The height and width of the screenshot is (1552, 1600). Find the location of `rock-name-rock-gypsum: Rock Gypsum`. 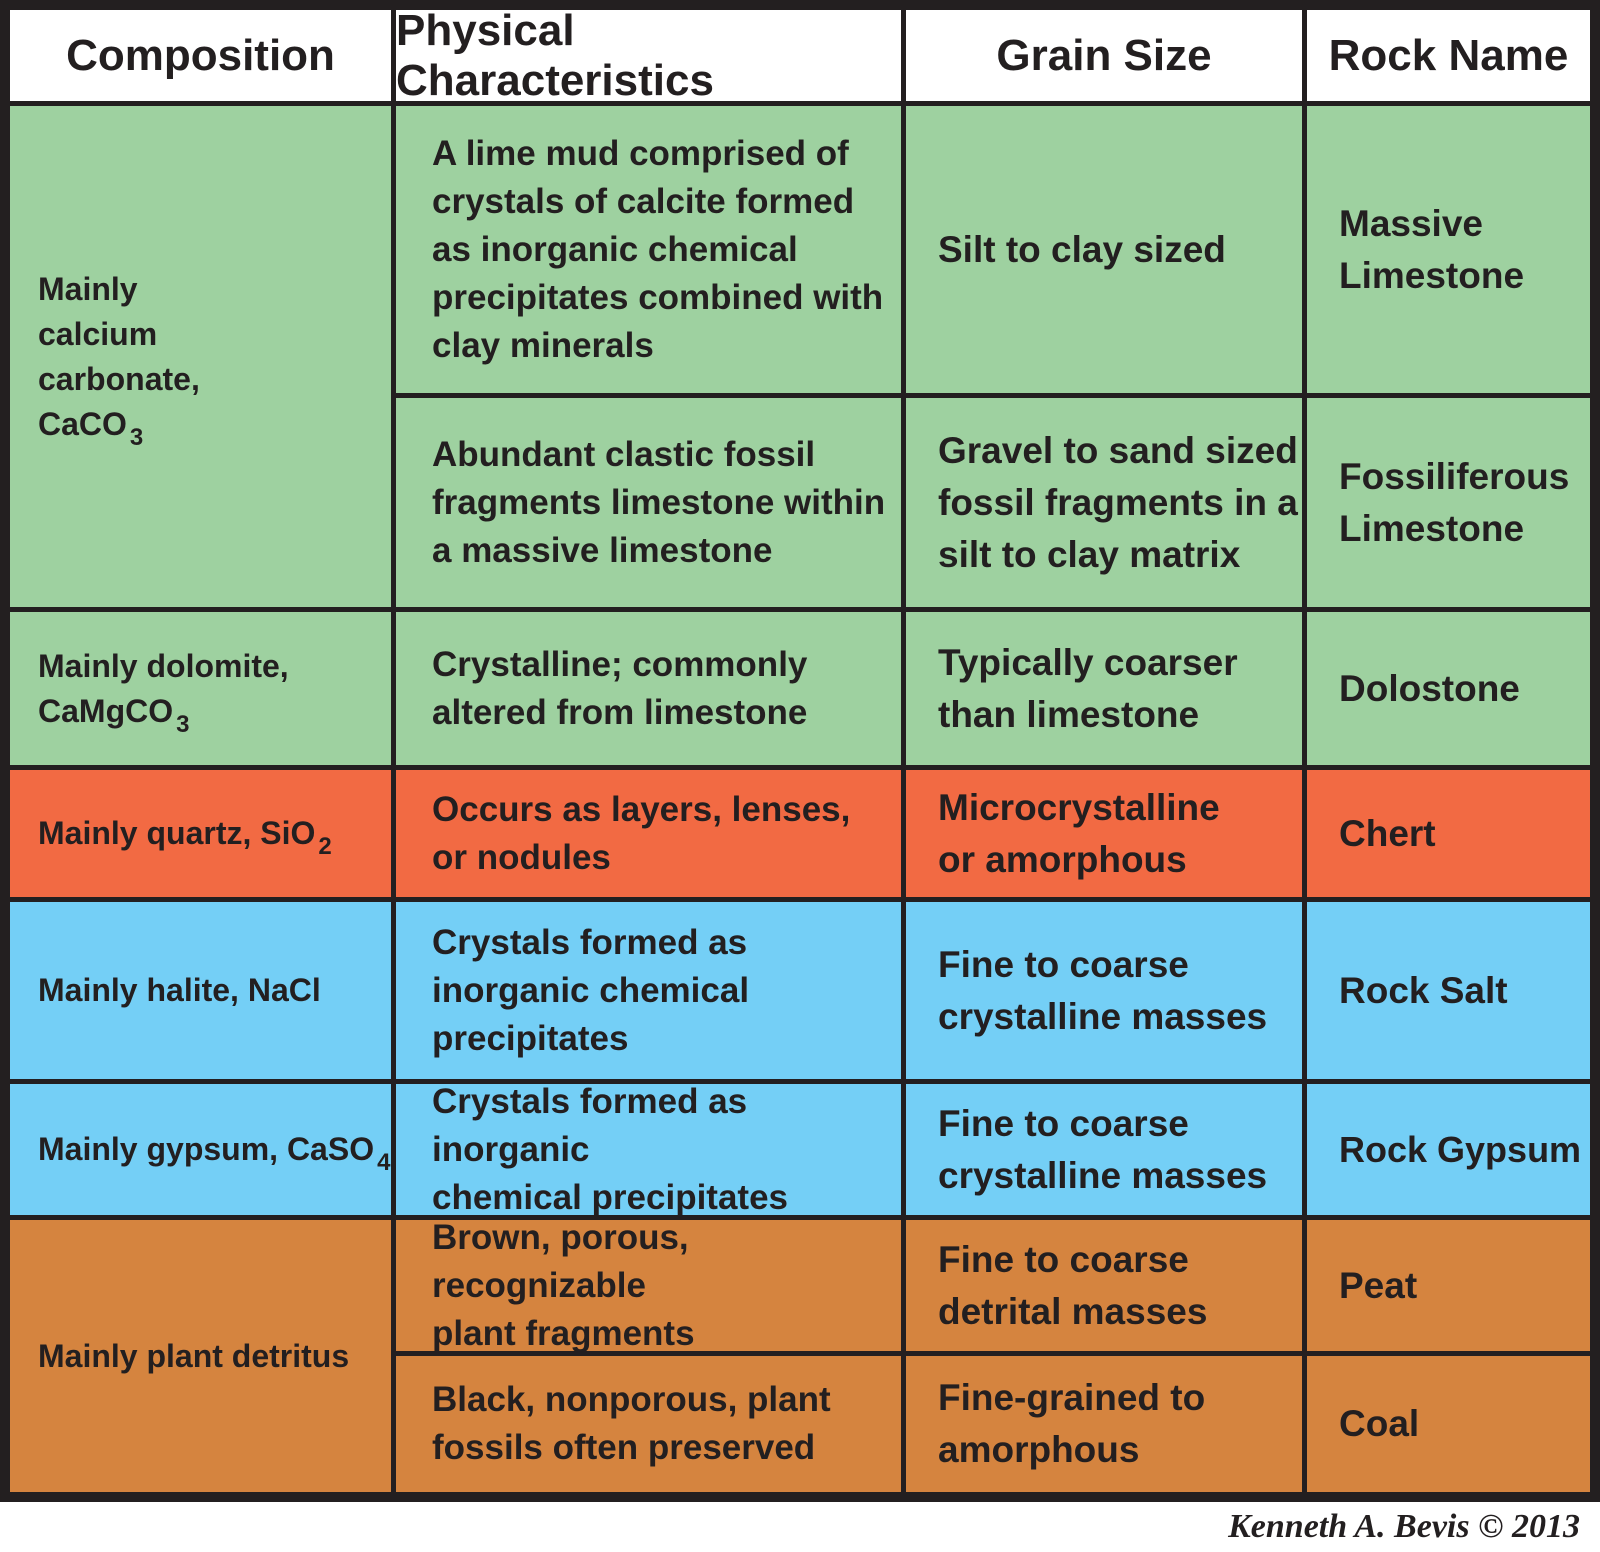

rock-name-rock-gypsum: Rock Gypsum is located at coordinates (1448, 1149).